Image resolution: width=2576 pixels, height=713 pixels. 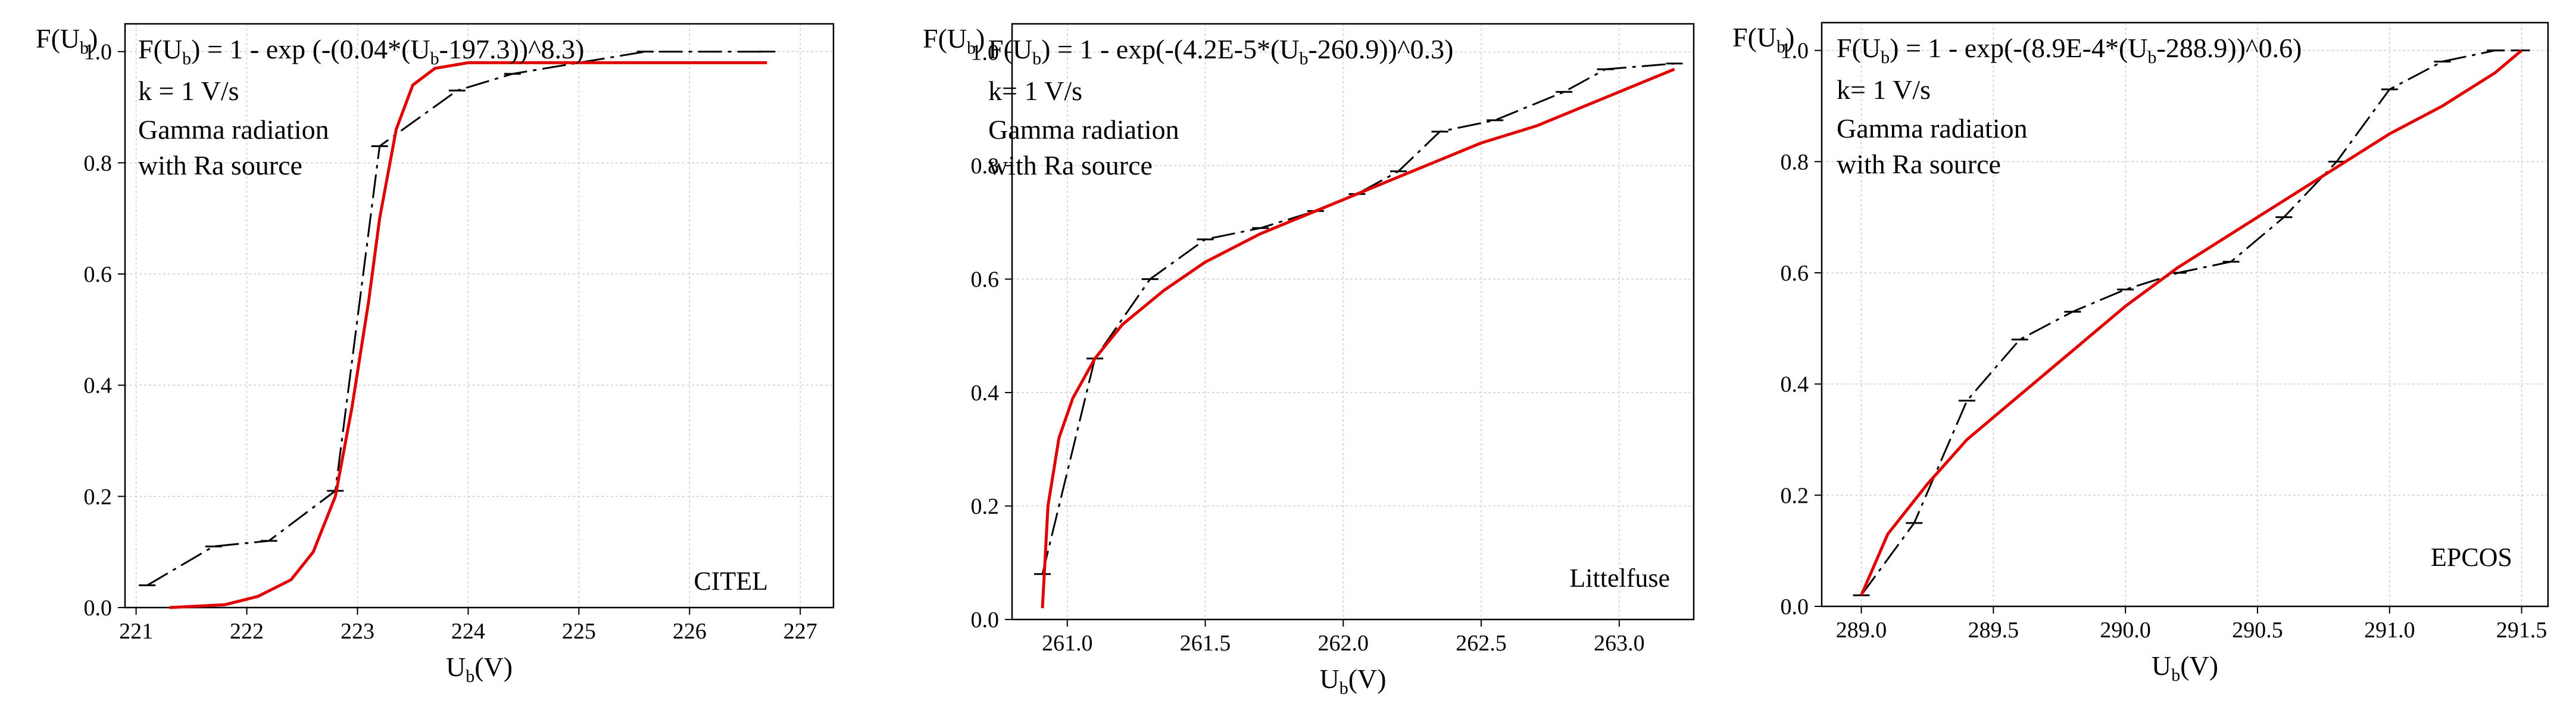 I want to click on x-tick-label: 290.5, so click(x=2257, y=631).